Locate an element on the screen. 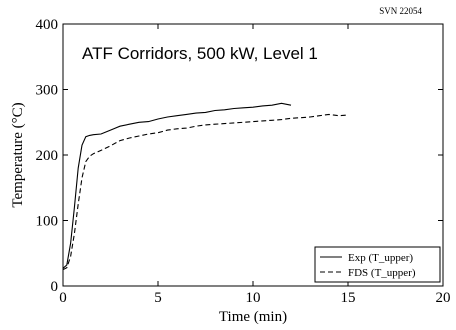 The width and height of the screenshot is (456, 330). y-tick-label-1: 100 is located at coordinates (47, 222).